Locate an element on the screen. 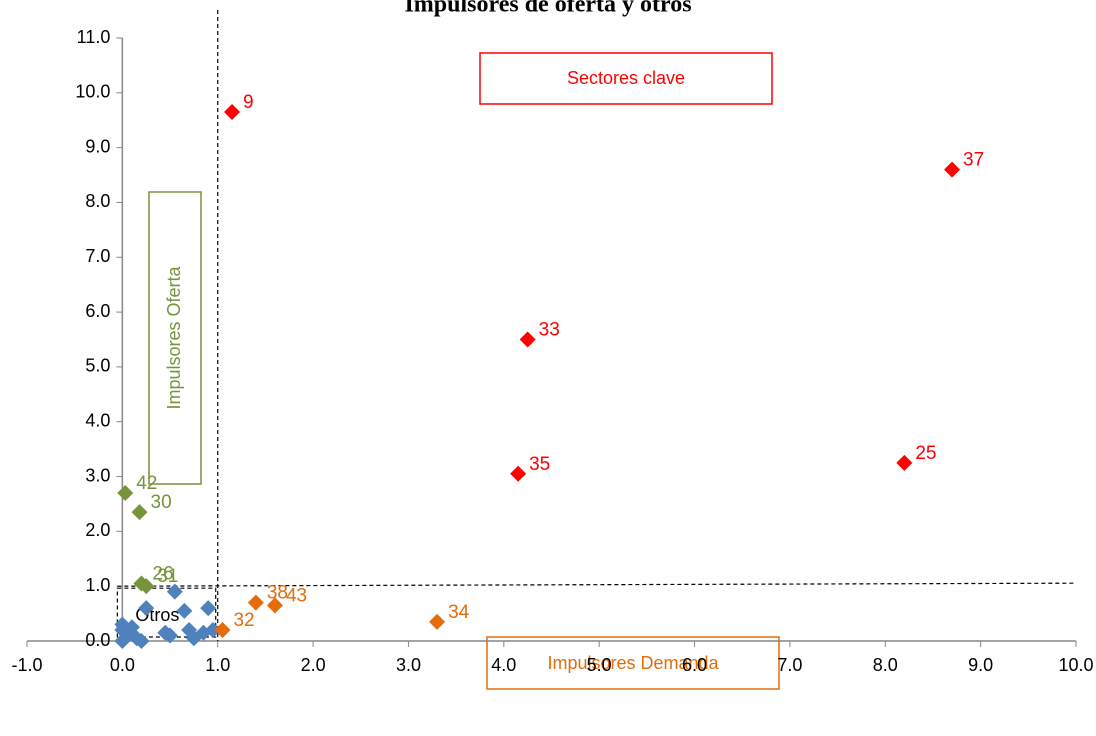 This screenshot has width=1096, height=736. y-tick-label: 7.0 is located at coordinates (97, 256).